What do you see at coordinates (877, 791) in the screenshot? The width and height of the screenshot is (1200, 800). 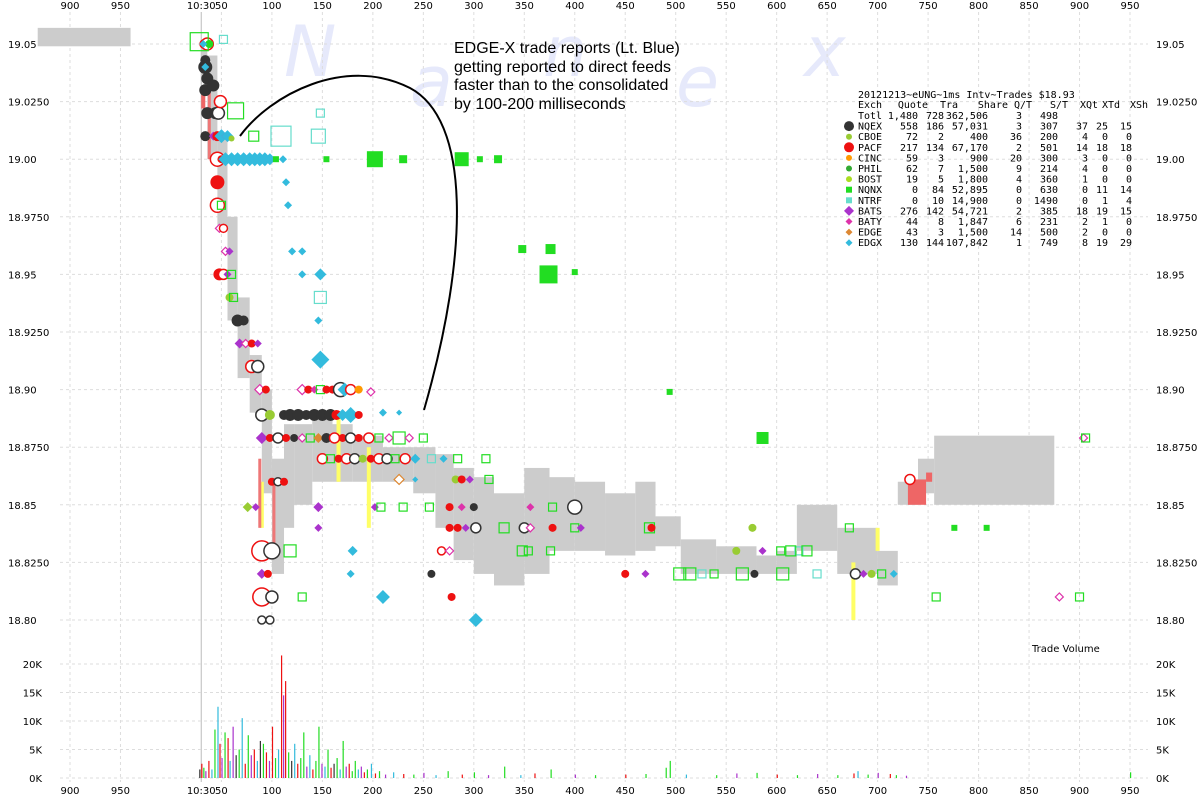 I see `x-tick-label-bottom: 700` at bounding box center [877, 791].